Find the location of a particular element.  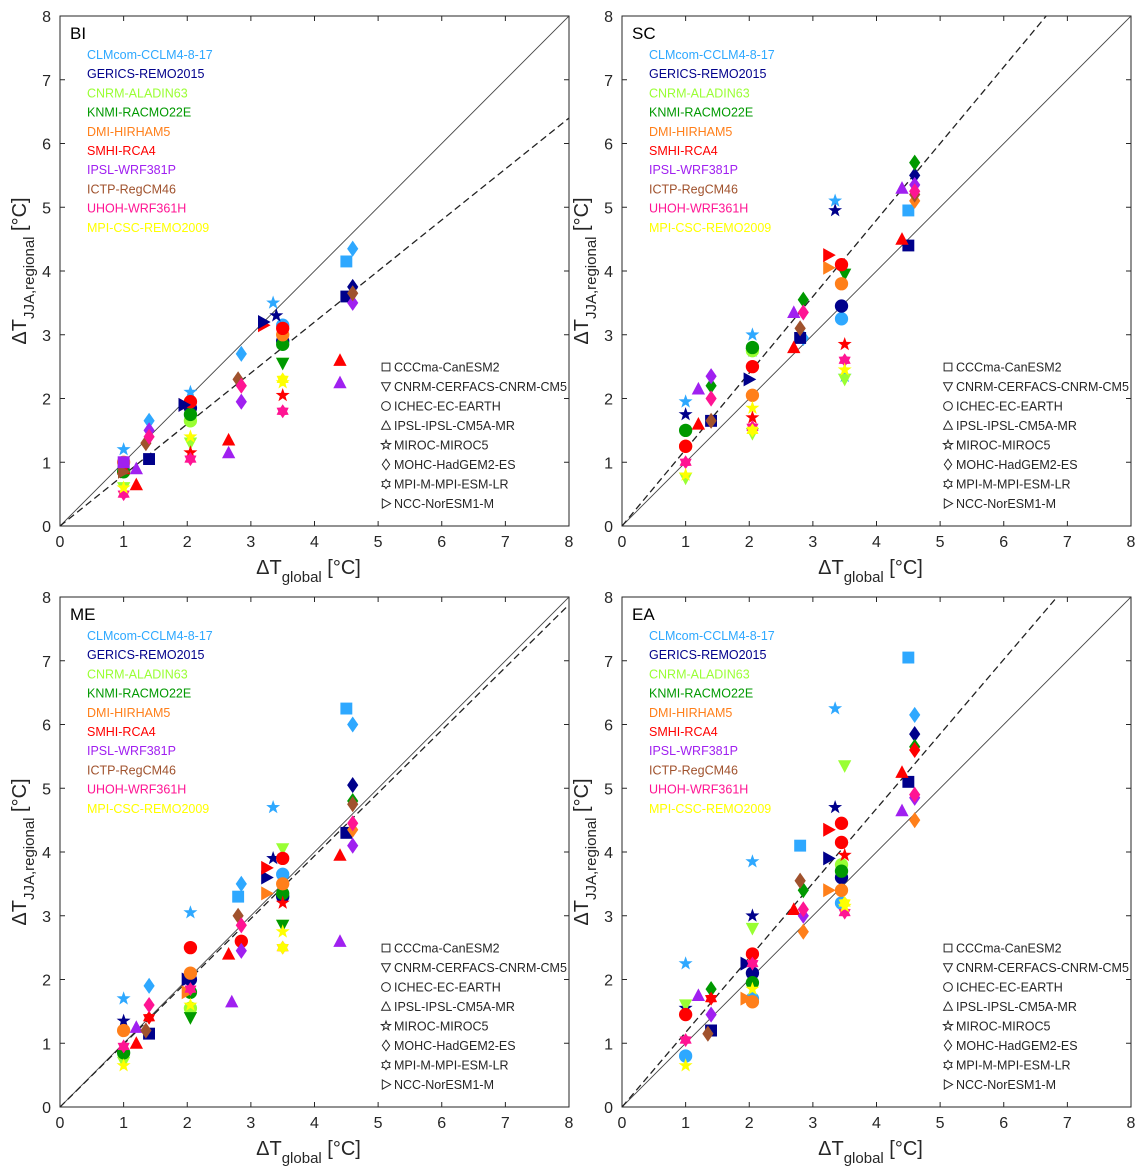

x-axis-label: ΔTglobal [°C] is located at coordinates (870, 1152).